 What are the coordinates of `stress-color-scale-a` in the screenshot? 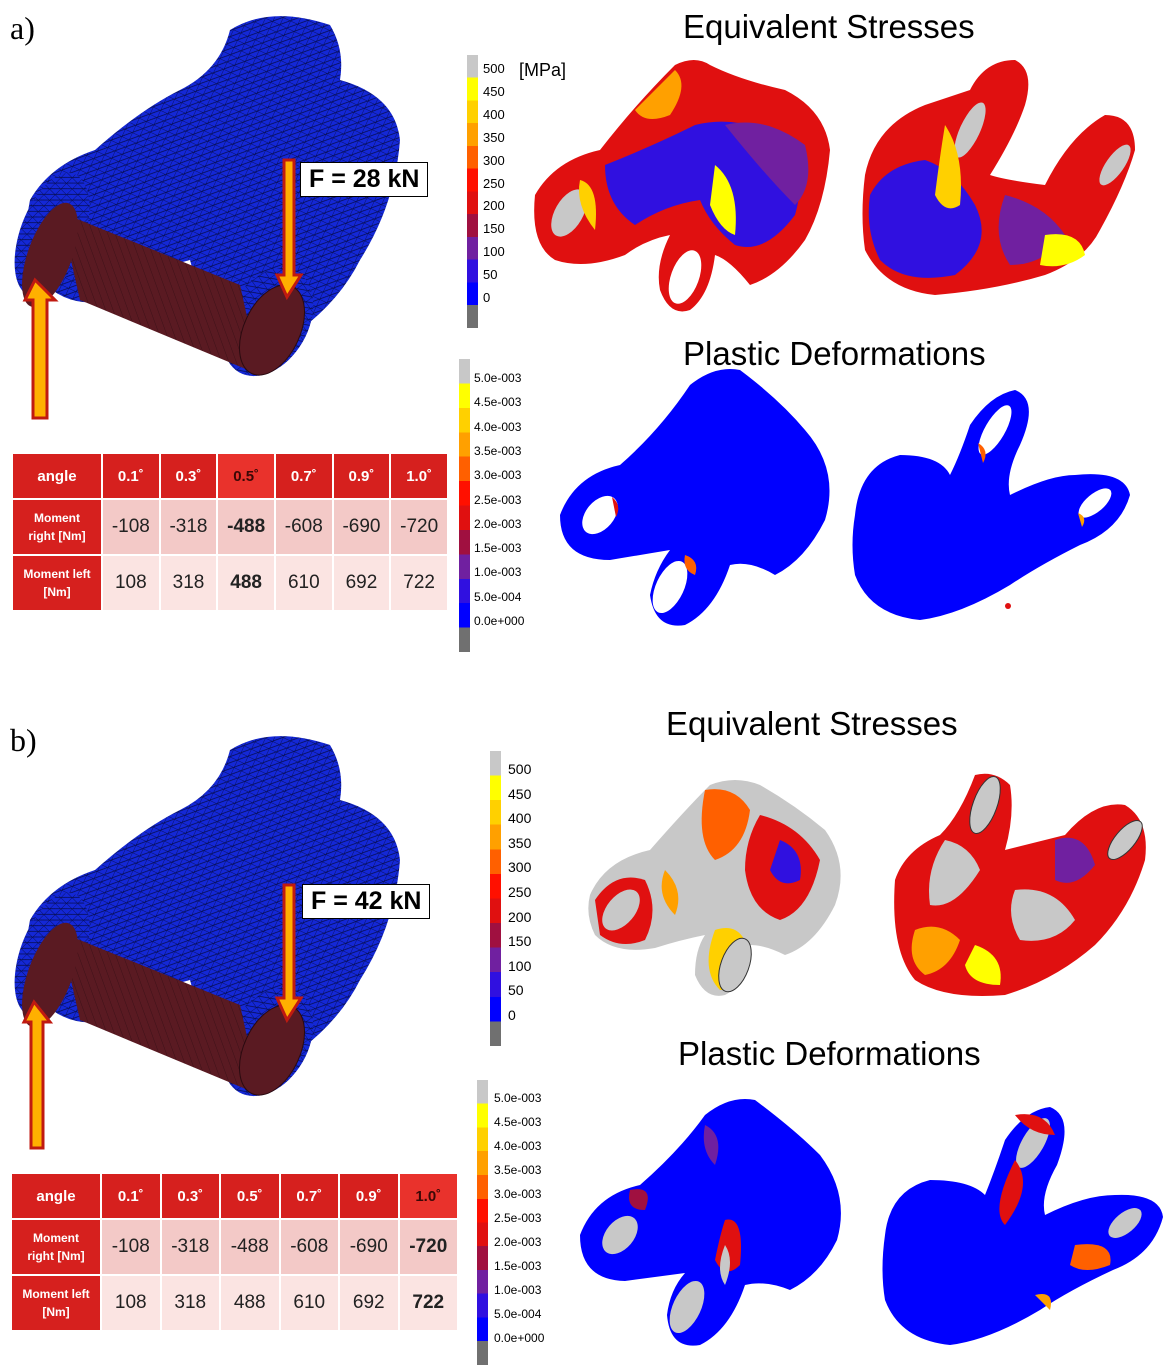 It's located at (472, 191).